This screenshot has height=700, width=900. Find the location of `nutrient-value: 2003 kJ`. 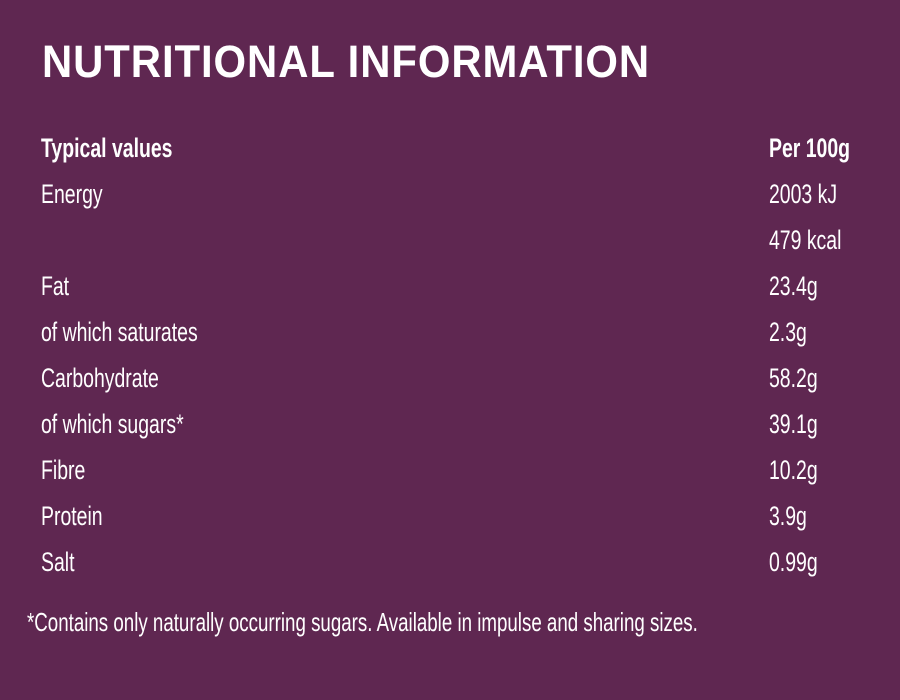

nutrient-value: 2003 kJ is located at coordinates (803, 194).